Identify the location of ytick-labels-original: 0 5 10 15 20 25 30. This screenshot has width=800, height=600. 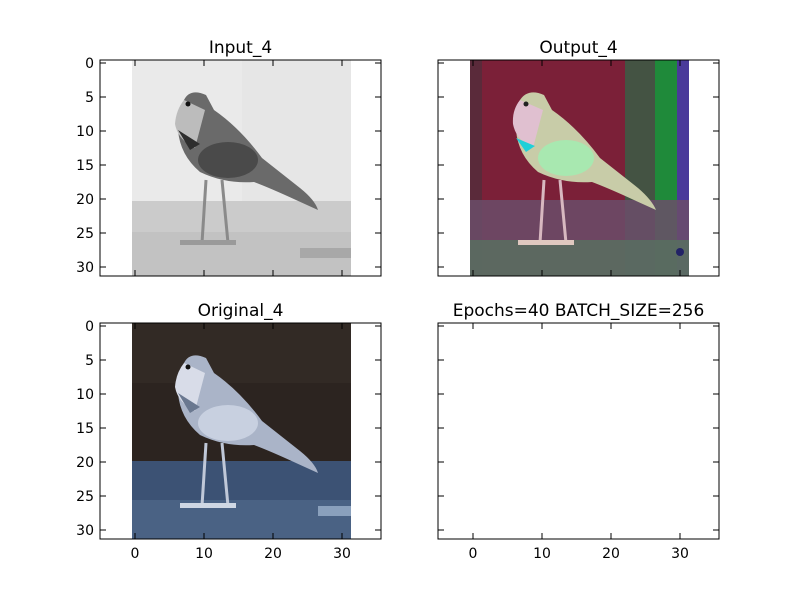
(85, 429).